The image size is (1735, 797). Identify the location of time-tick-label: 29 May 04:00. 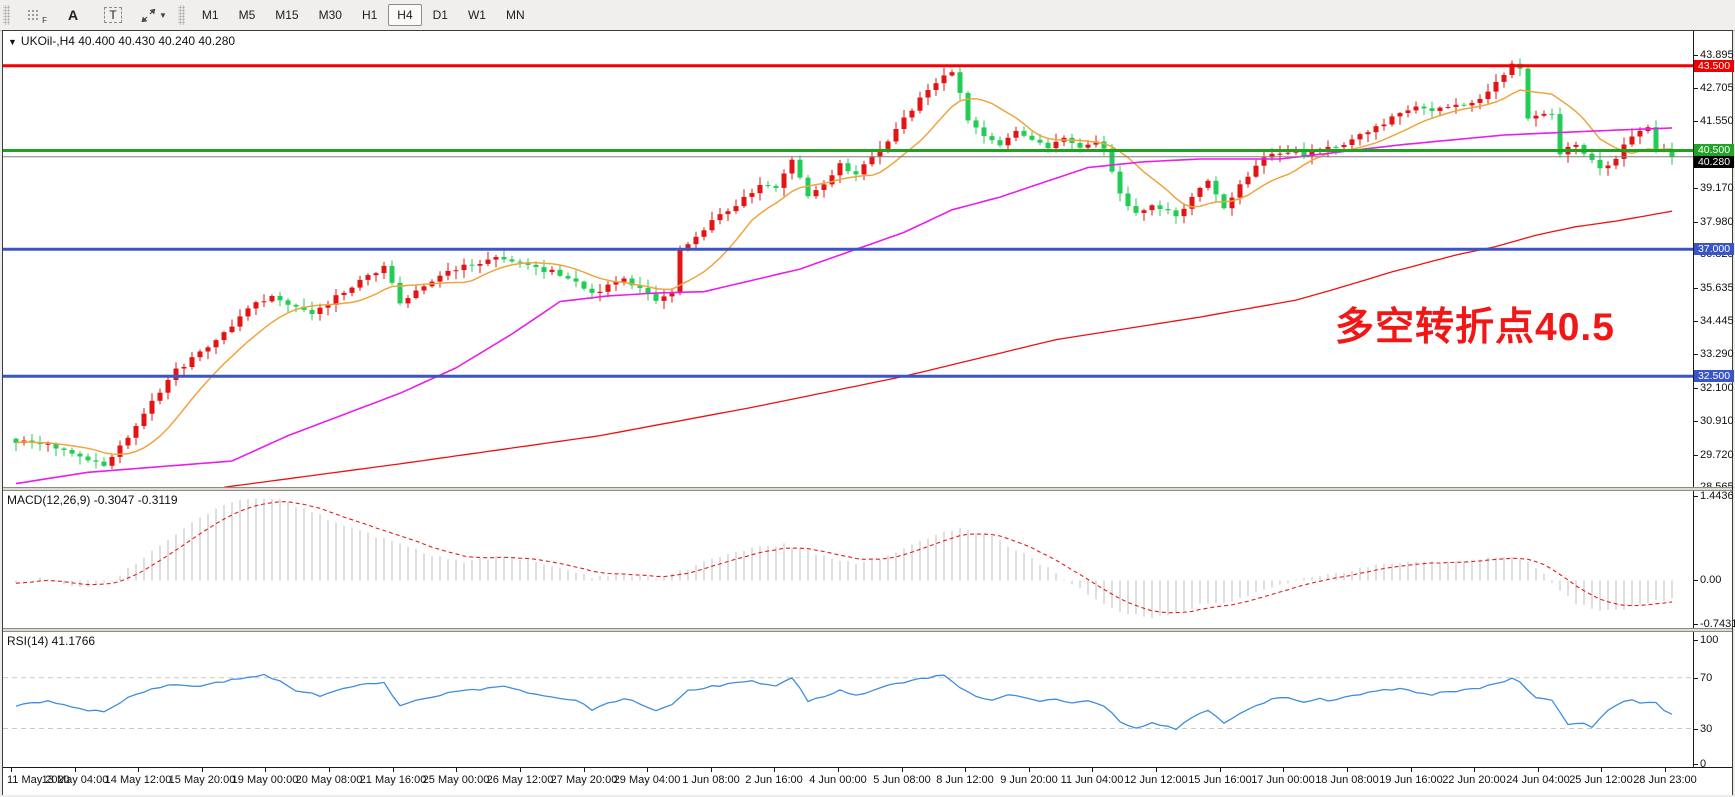
(647, 780).